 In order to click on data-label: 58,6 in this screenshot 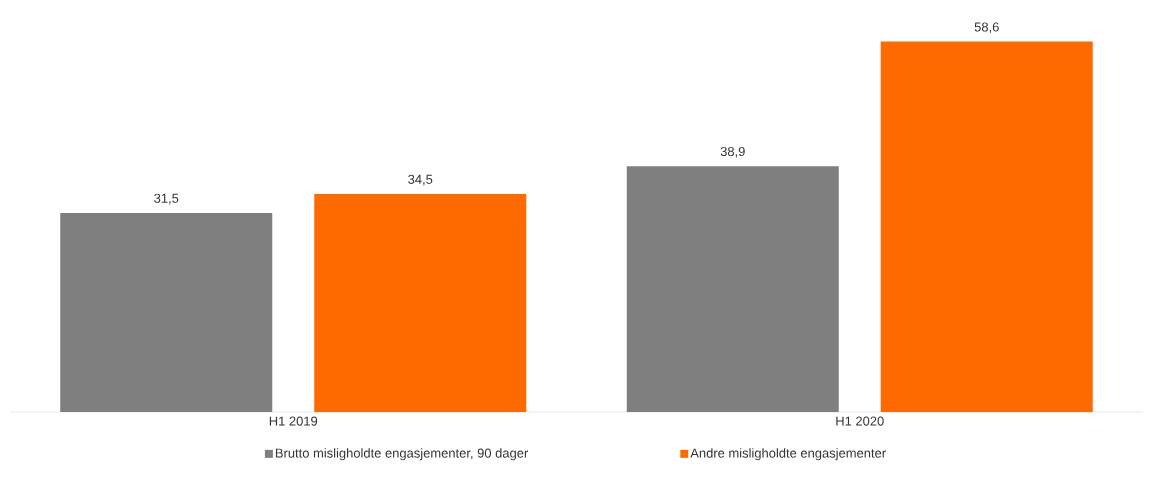, I will do `click(986, 28)`.